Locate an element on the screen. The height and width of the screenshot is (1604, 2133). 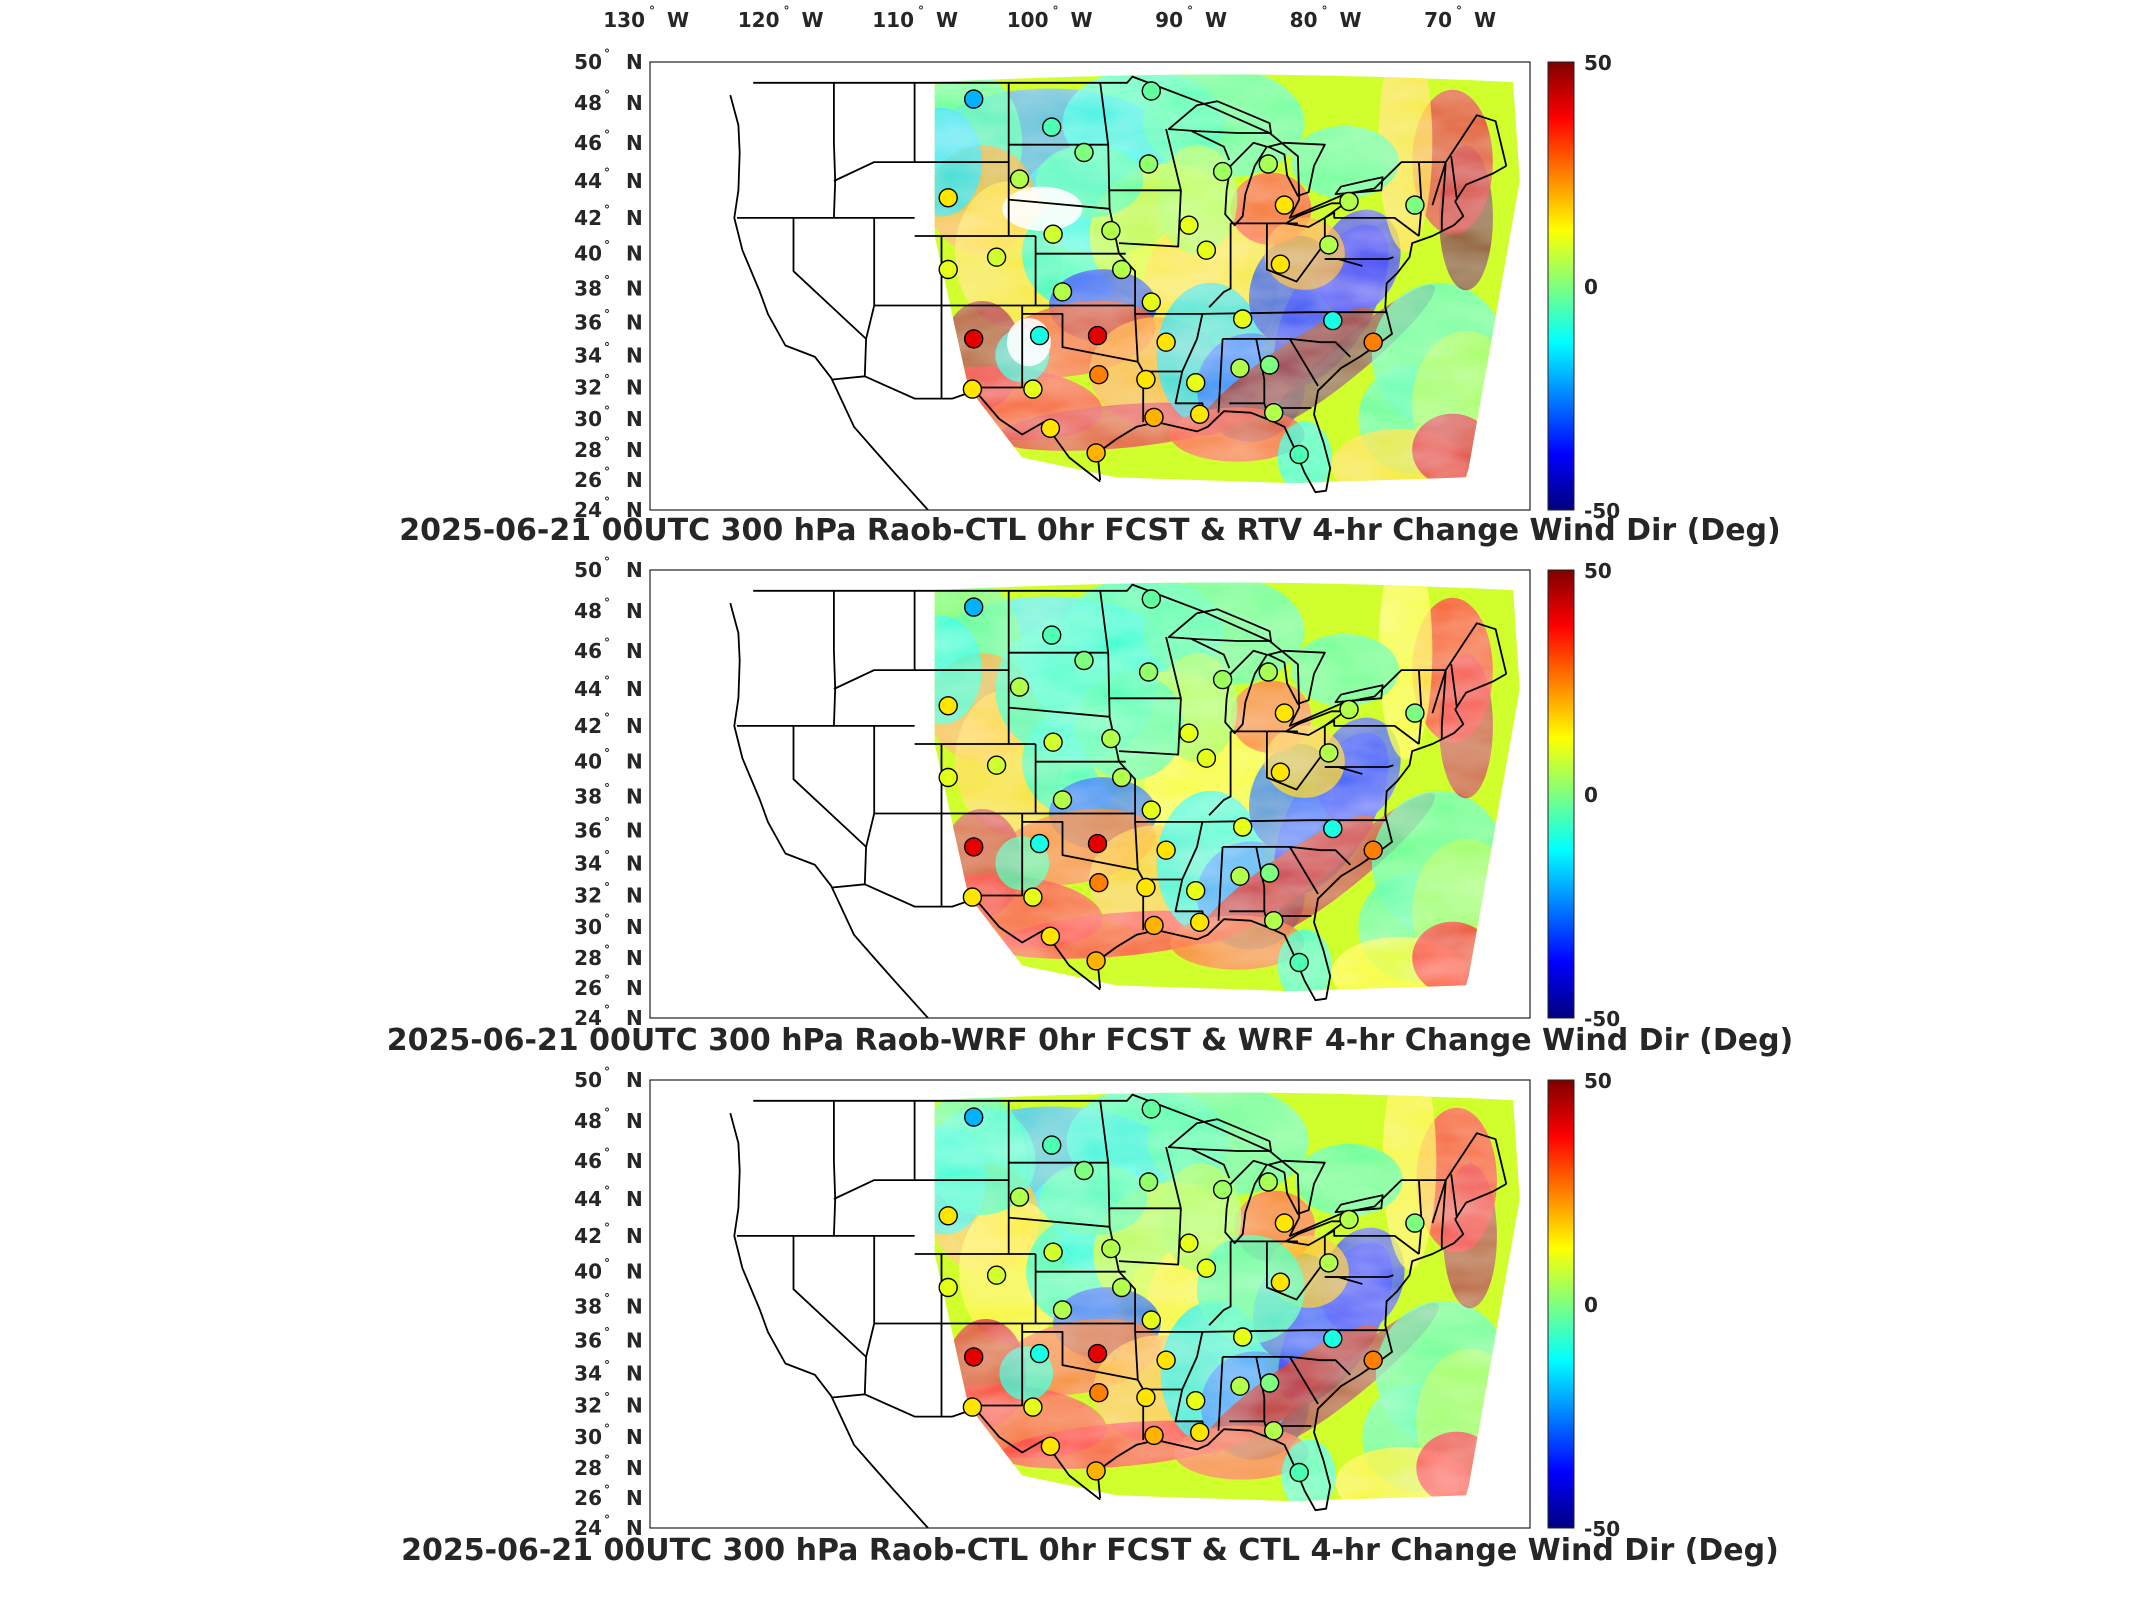
latitude-tick-label: 38 is located at coordinates (588, 289).